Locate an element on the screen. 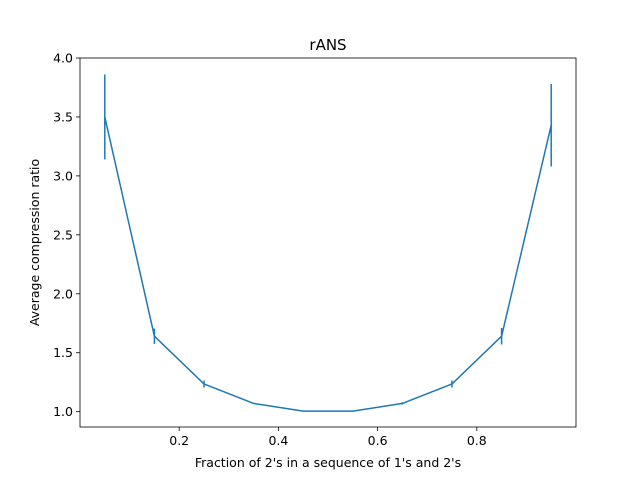 The height and width of the screenshot is (480, 640). y-axis-ticks: 1.0 1.5 2.0 2.5 3.0 3.5 4.0 is located at coordinates (66, 235).